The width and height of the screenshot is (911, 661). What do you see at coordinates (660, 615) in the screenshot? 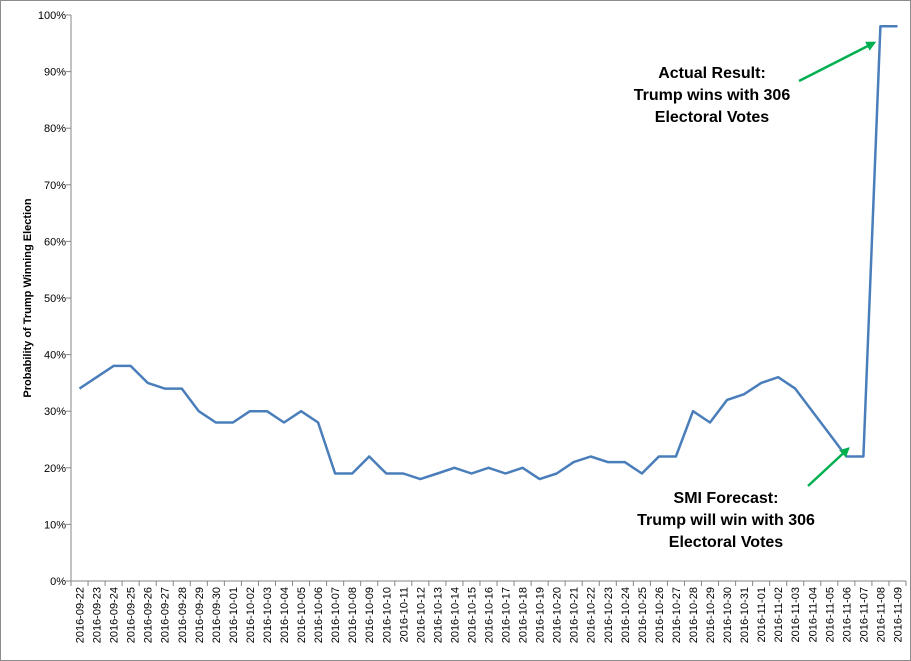
I see `x-tick-label: 2016-10-26` at bounding box center [660, 615].